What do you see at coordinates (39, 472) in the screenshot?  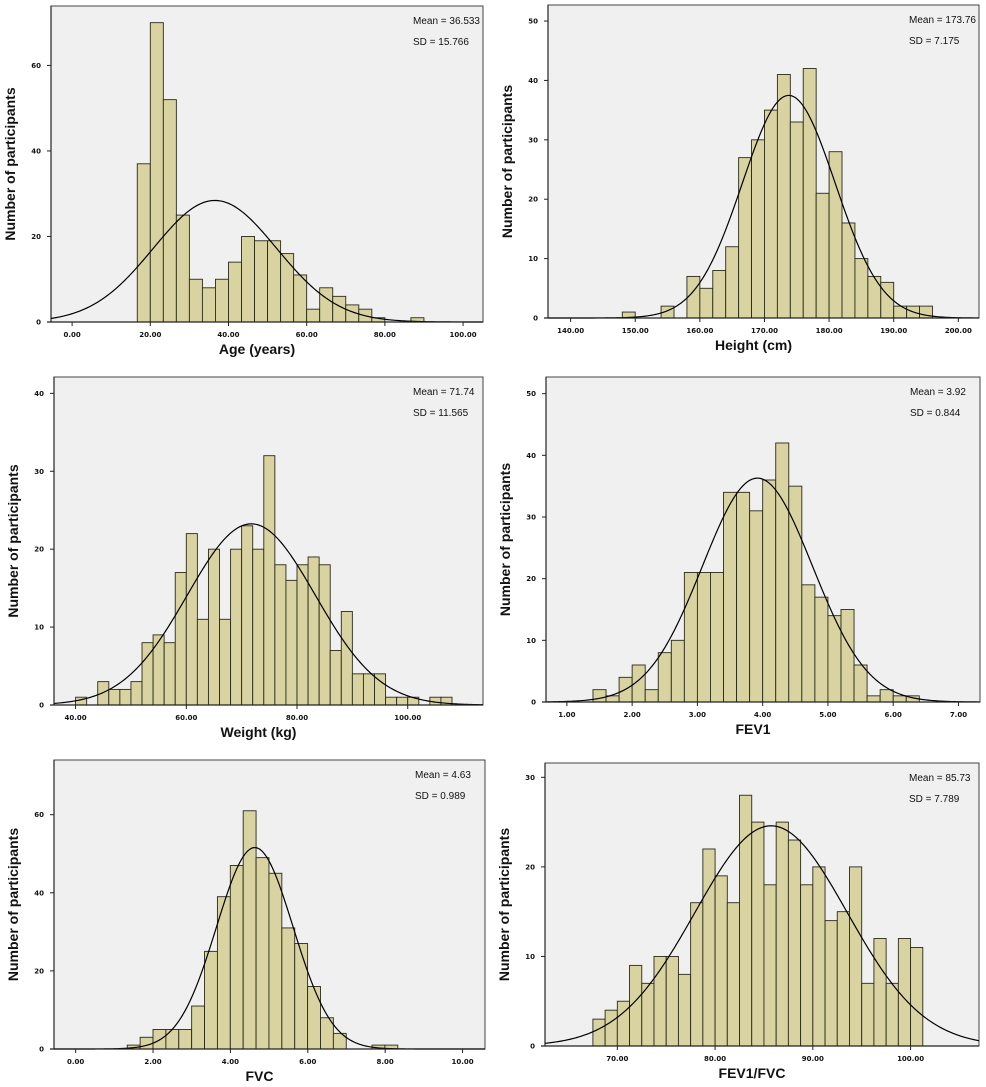 I see `y-tick-label: 30` at bounding box center [39, 472].